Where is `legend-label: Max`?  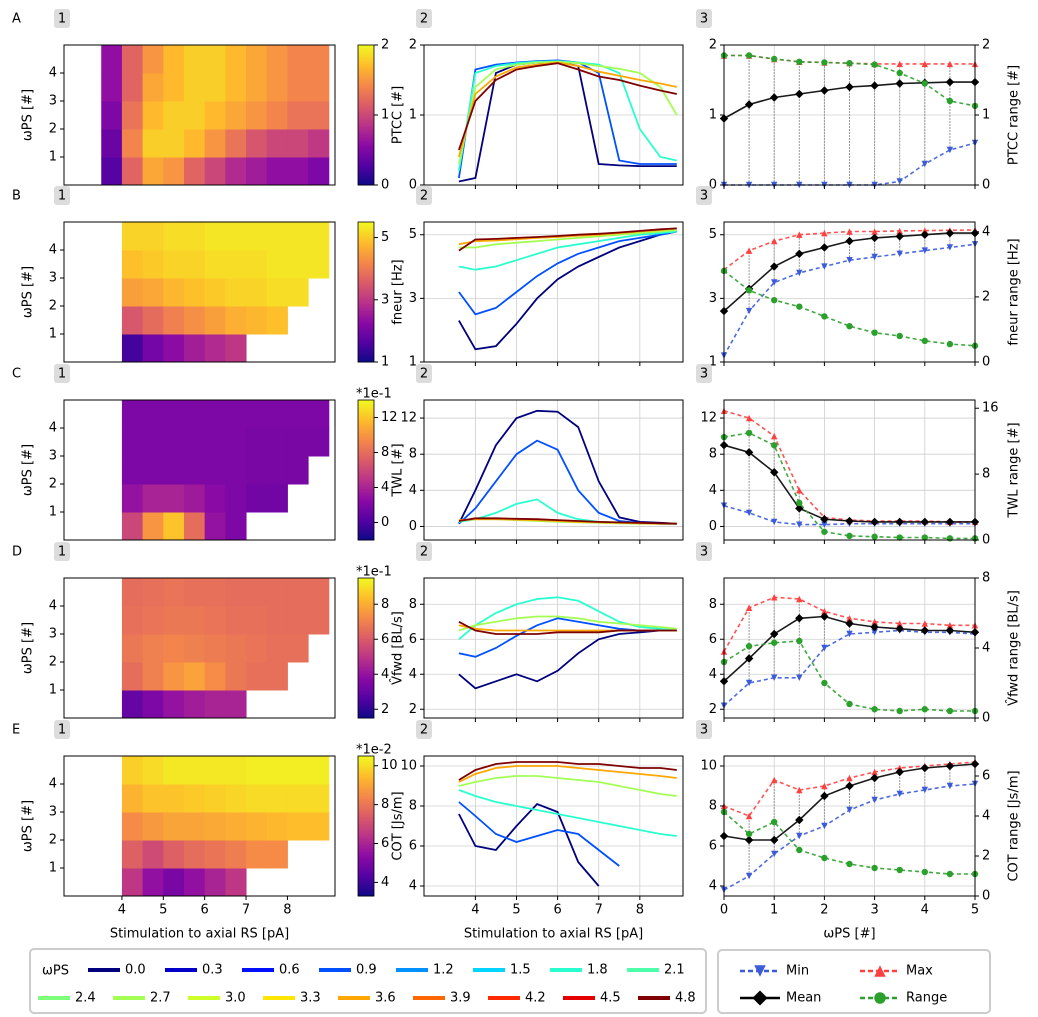 legend-label: Max is located at coordinates (919, 971).